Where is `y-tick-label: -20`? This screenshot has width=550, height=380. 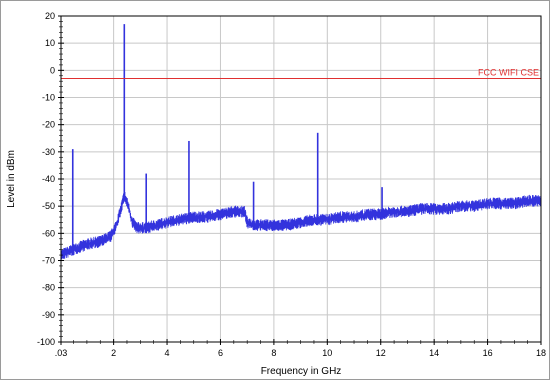
y-tick-label: -20 is located at coordinates (48, 125).